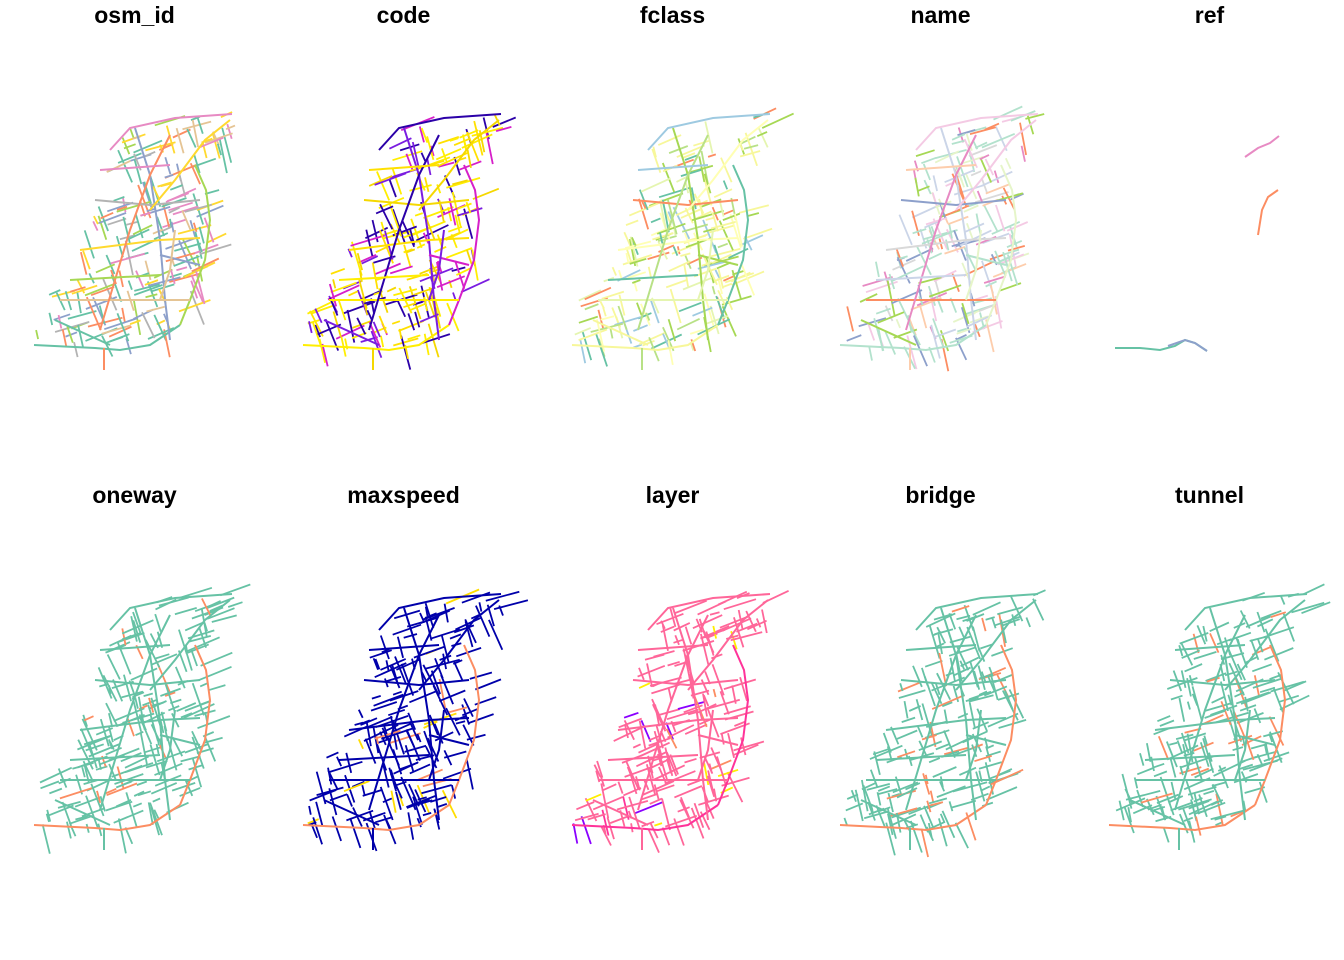  Describe the element at coordinates (1209, 240) in the screenshot. I see `map-panel-ref: ref` at that location.